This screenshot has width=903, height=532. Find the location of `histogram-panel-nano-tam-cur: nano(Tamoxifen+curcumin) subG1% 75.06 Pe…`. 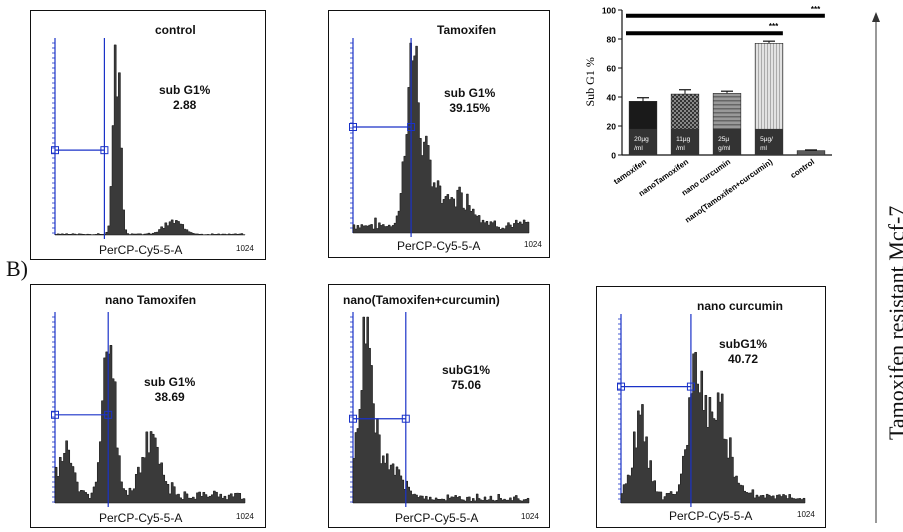

histogram-panel-nano-tam-cur: nano(Tamoxifen+curcumin) subG1% 75.06 Pe… is located at coordinates (439, 406).